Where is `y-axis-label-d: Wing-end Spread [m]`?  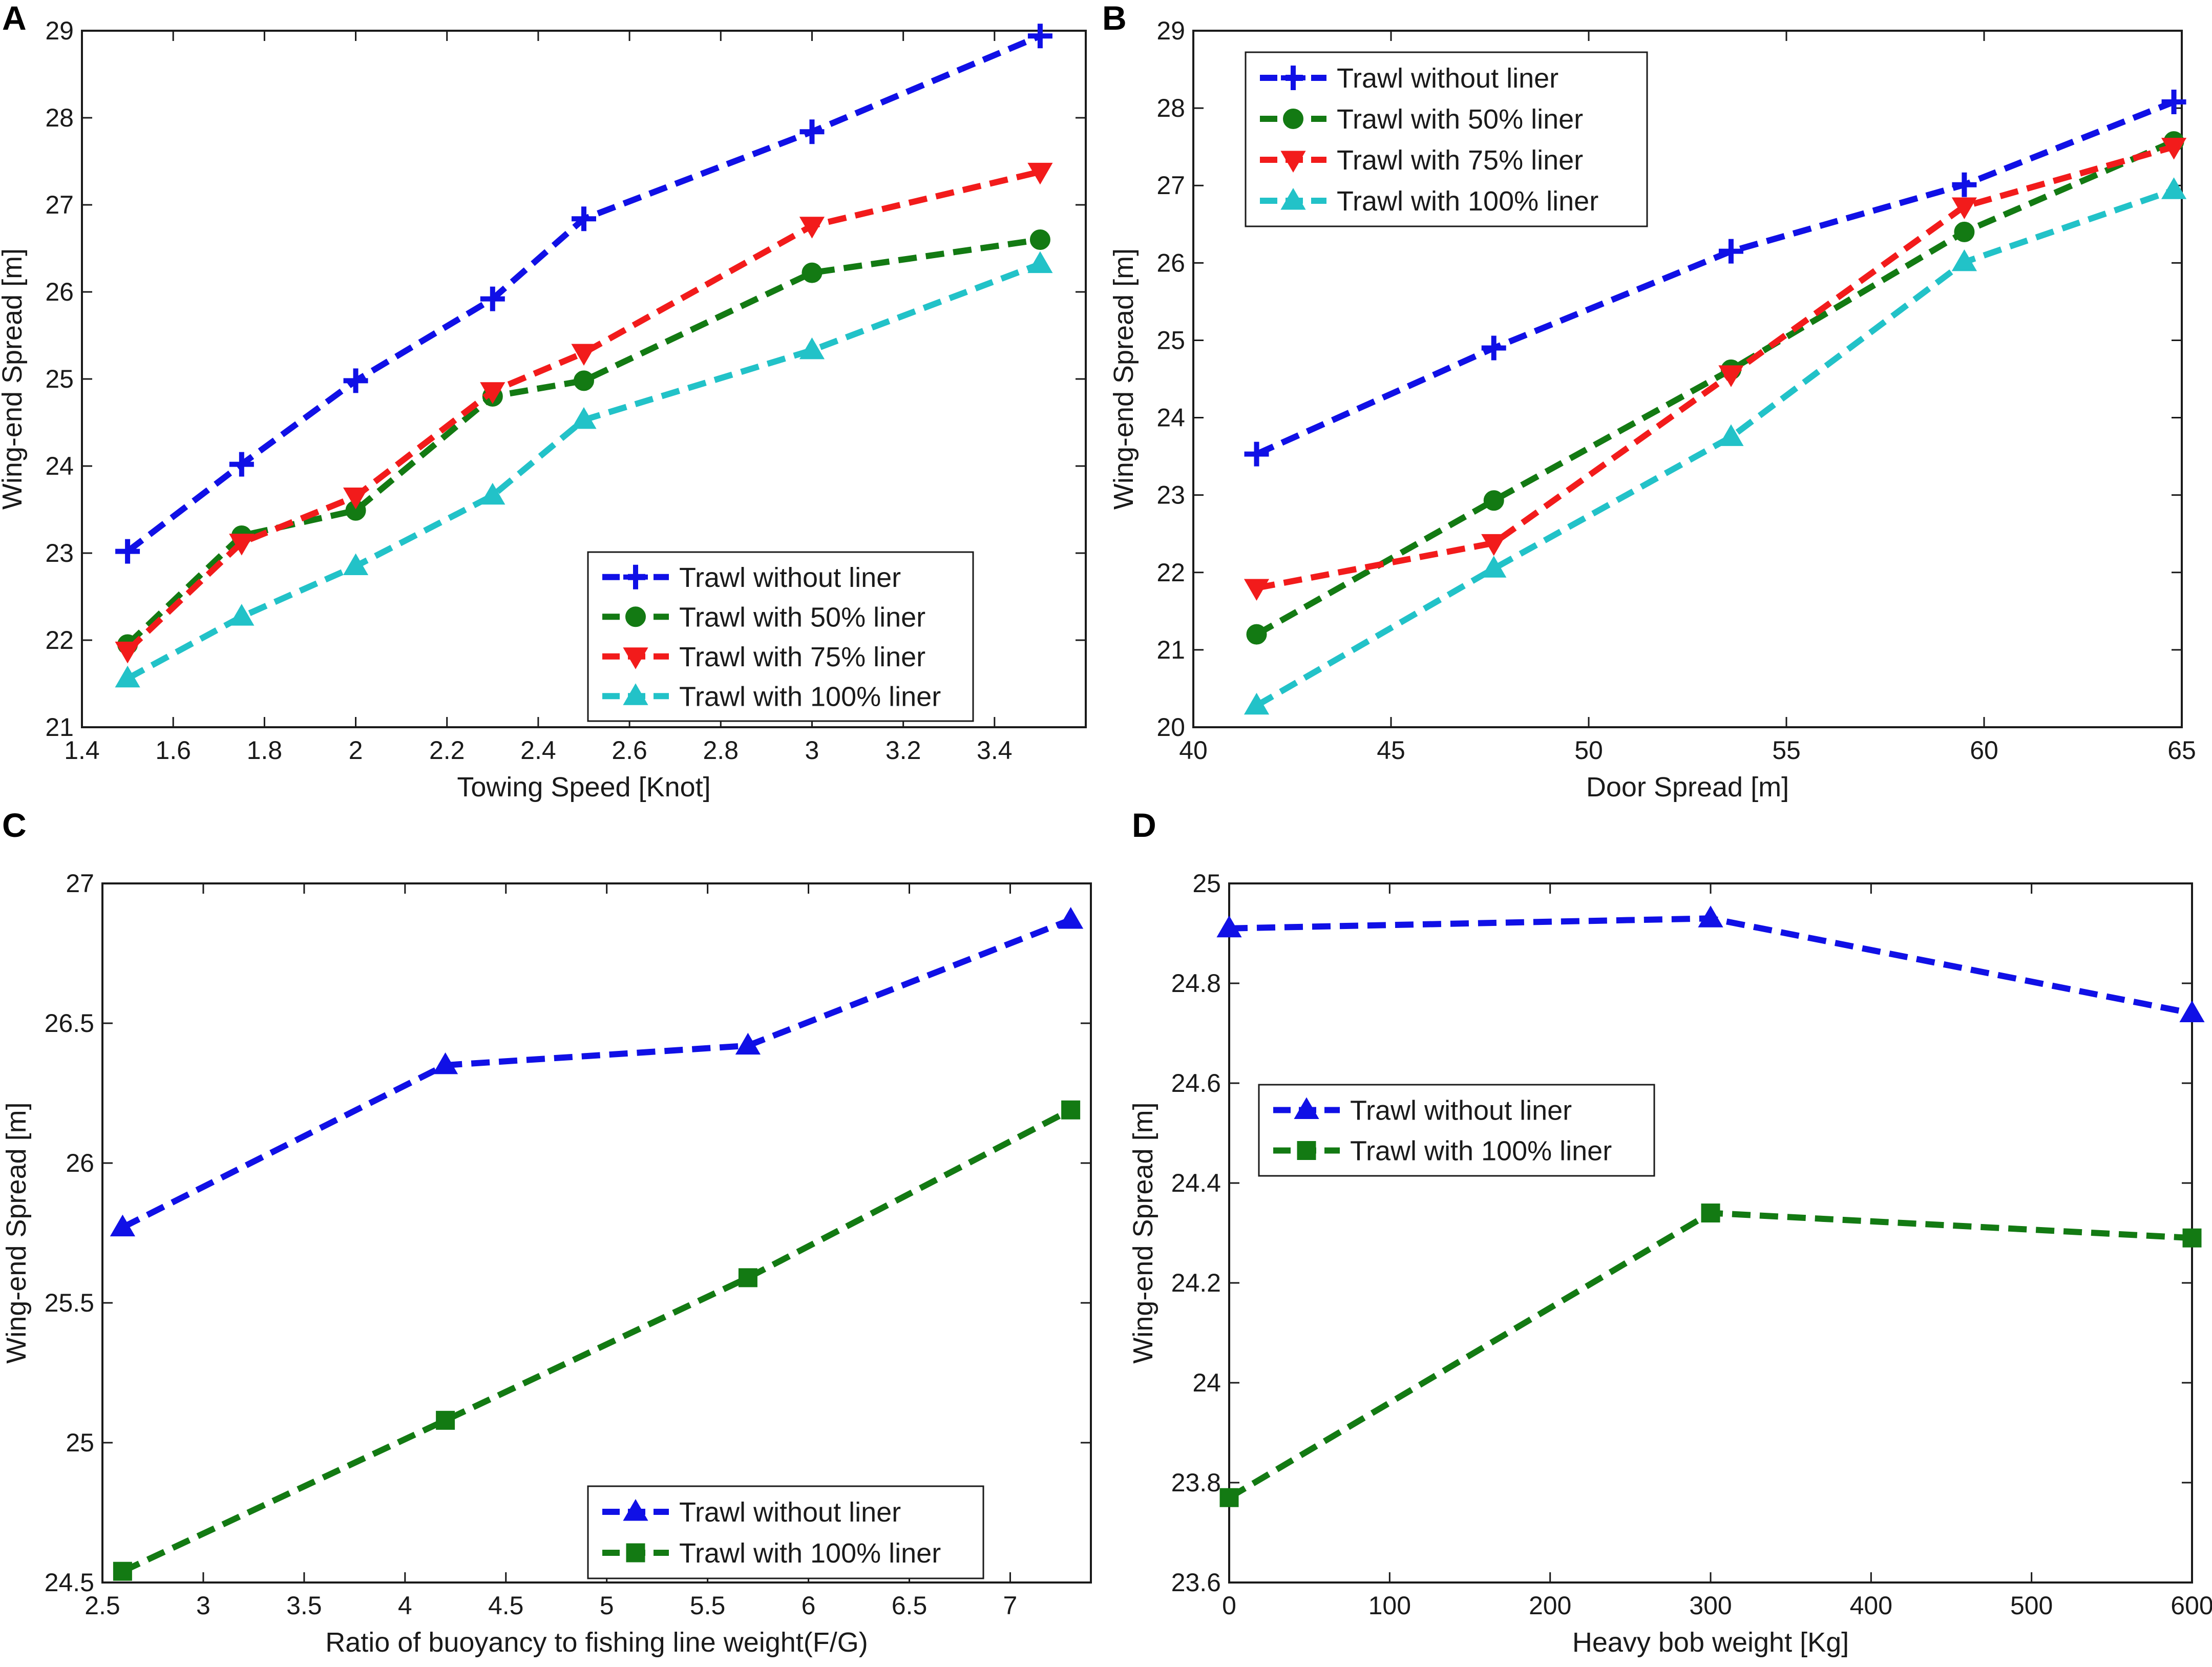 y-axis-label-d: Wing-end Spread [m] is located at coordinates (1143, 1232).